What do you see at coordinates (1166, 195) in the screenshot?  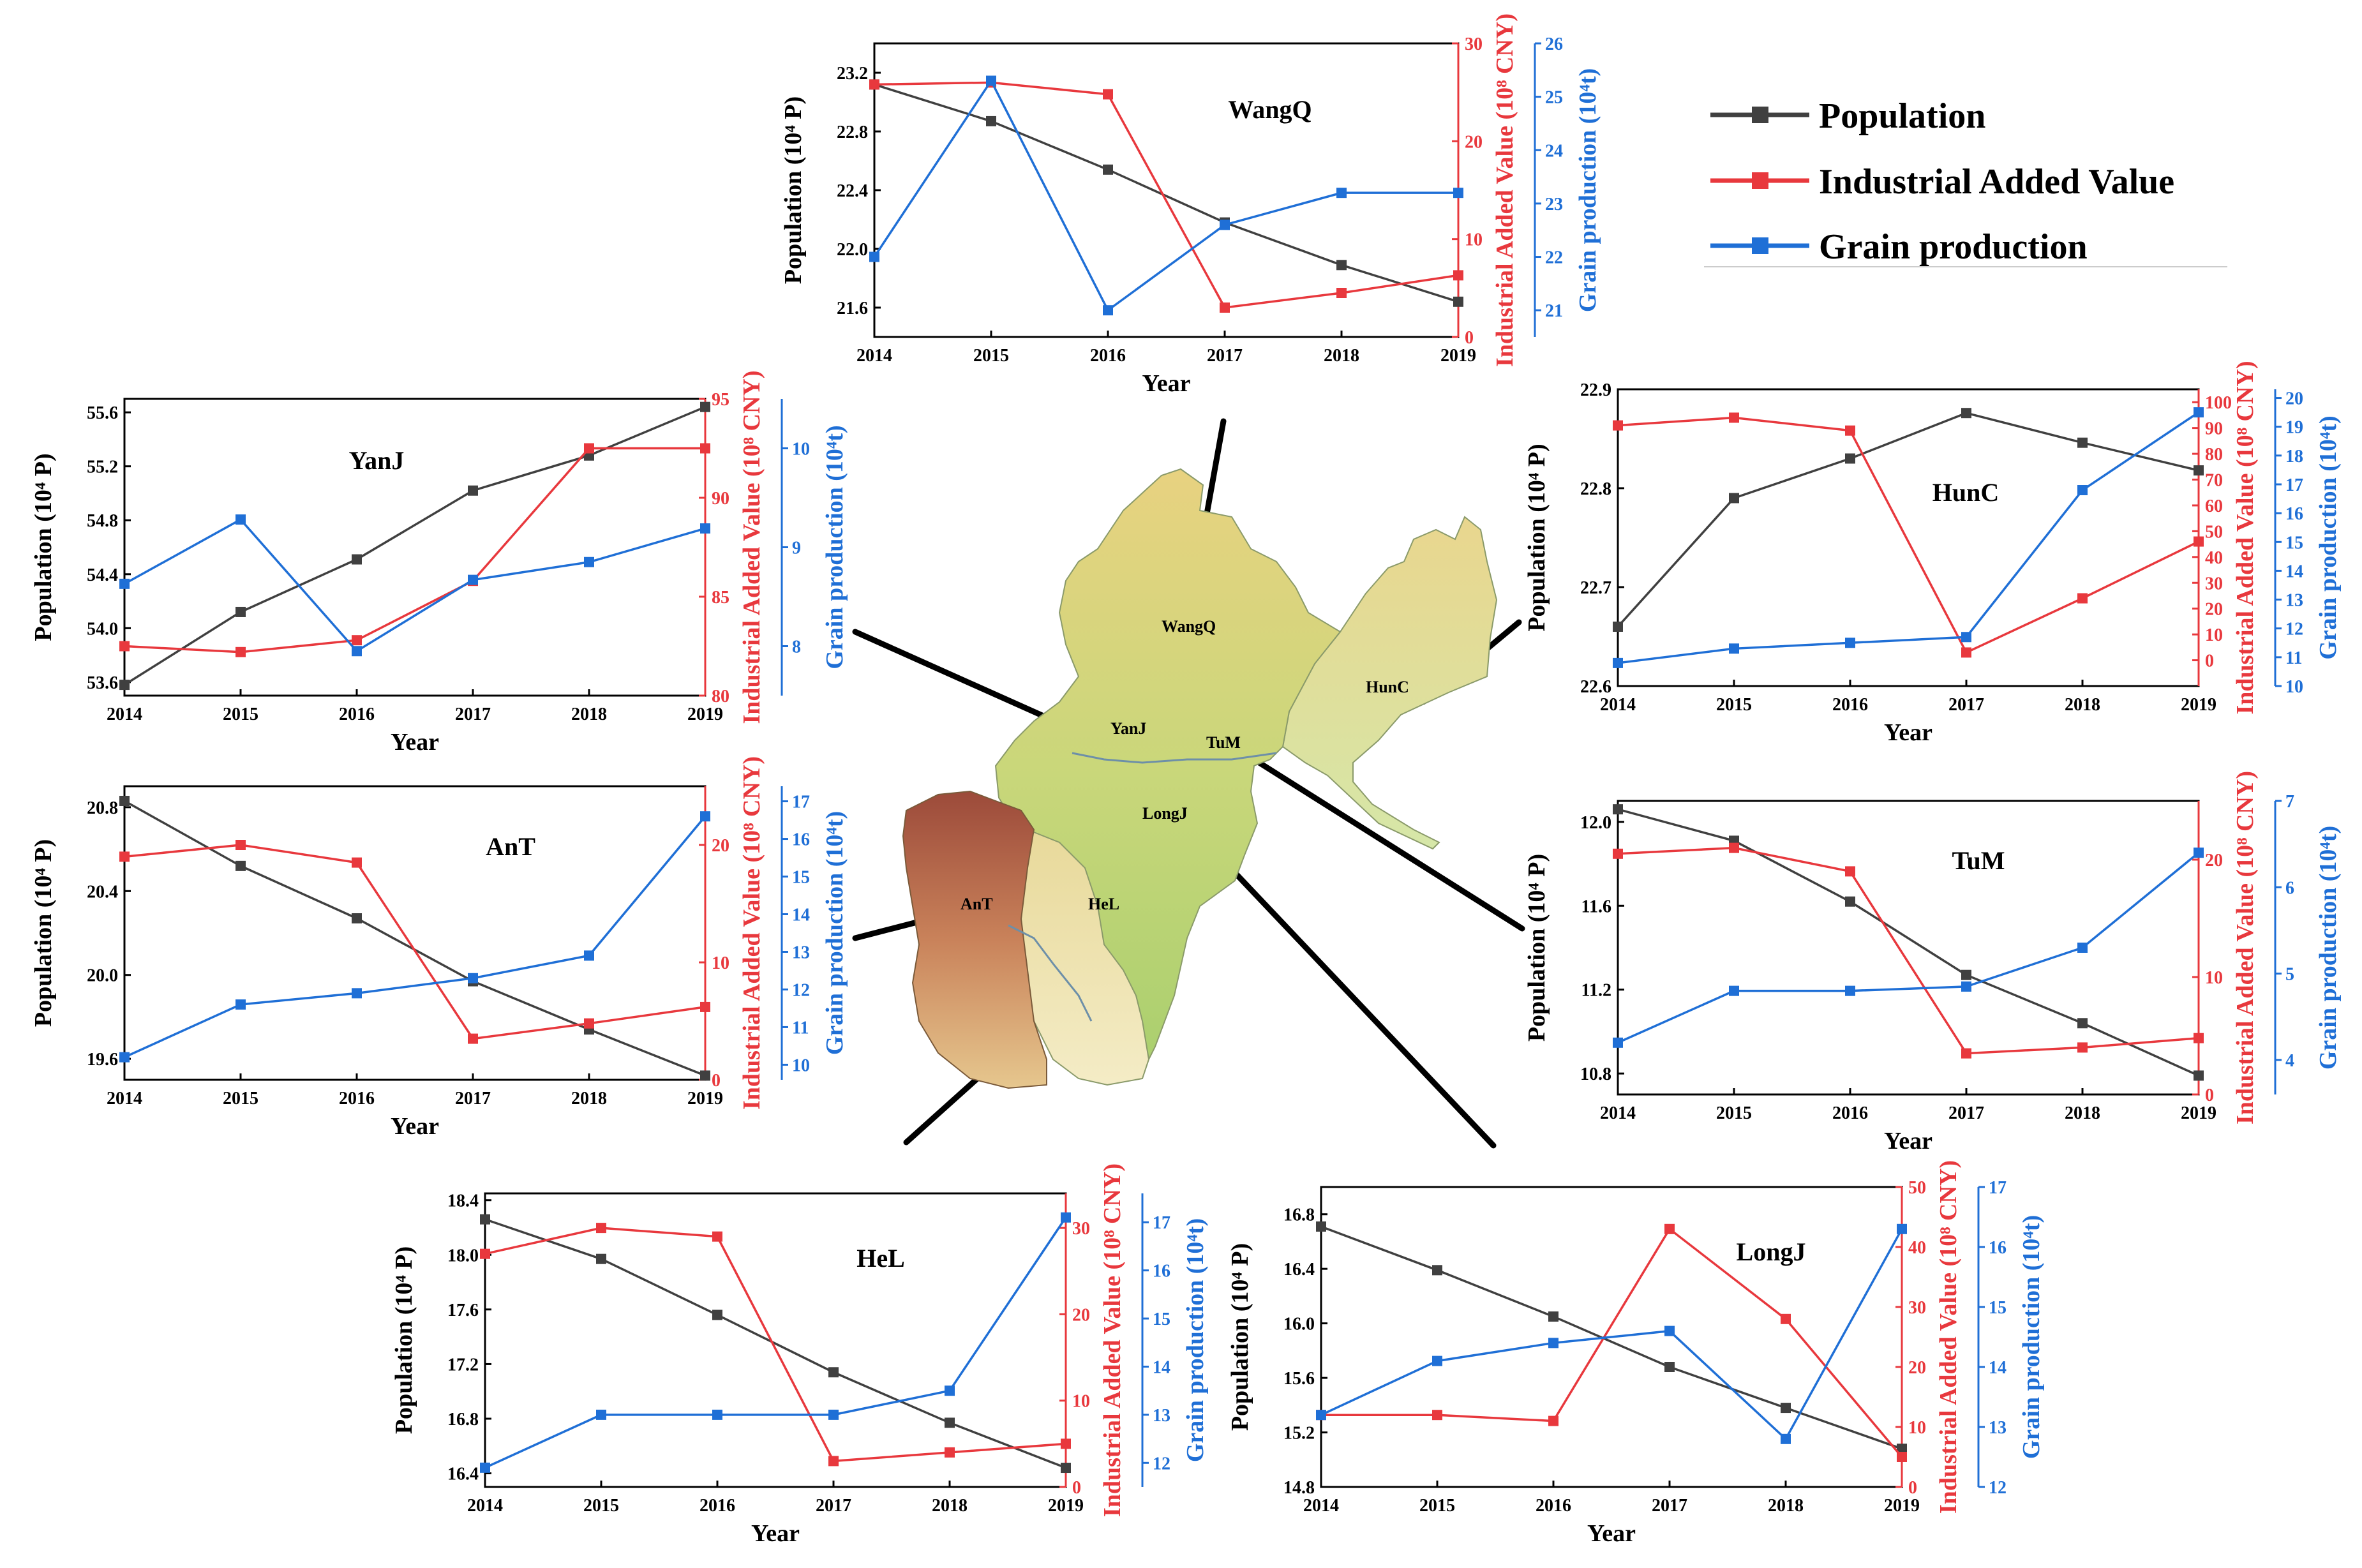 I see `series-line-iav` at bounding box center [1166, 195].